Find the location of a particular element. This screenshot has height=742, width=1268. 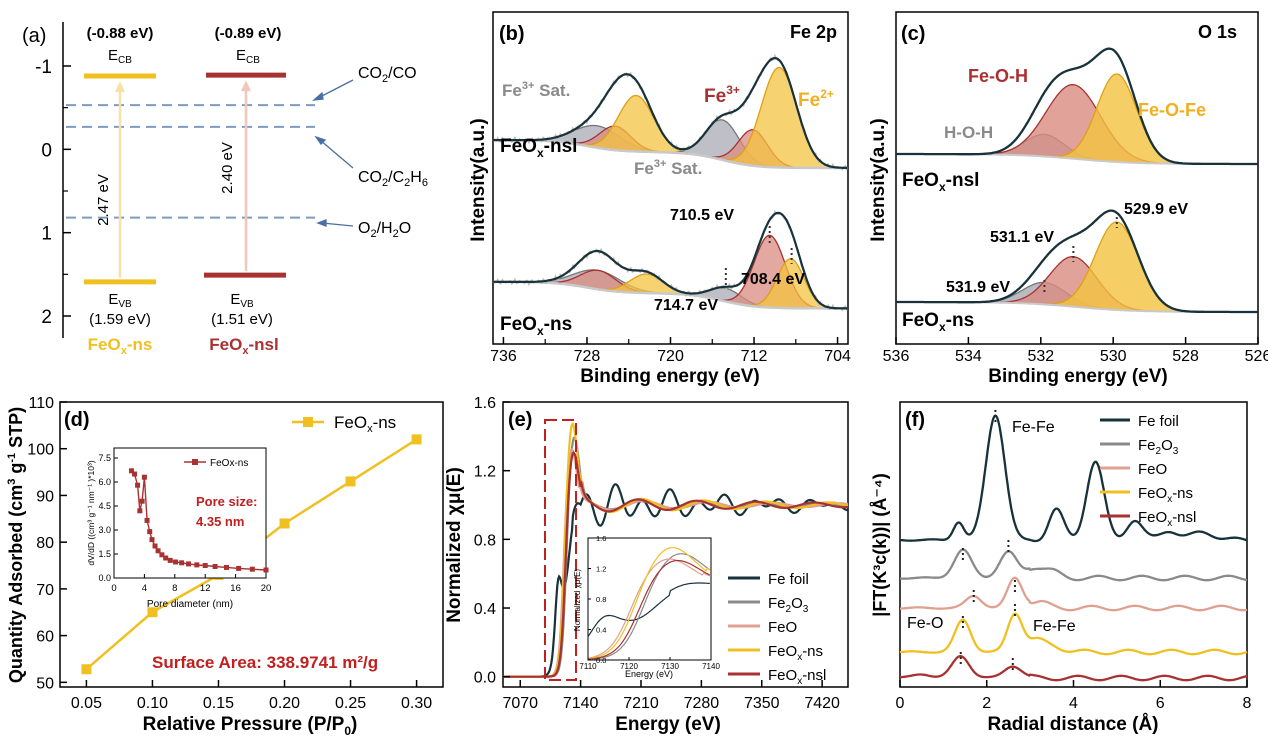

xps-fe2p-curves is located at coordinates (670, 182).